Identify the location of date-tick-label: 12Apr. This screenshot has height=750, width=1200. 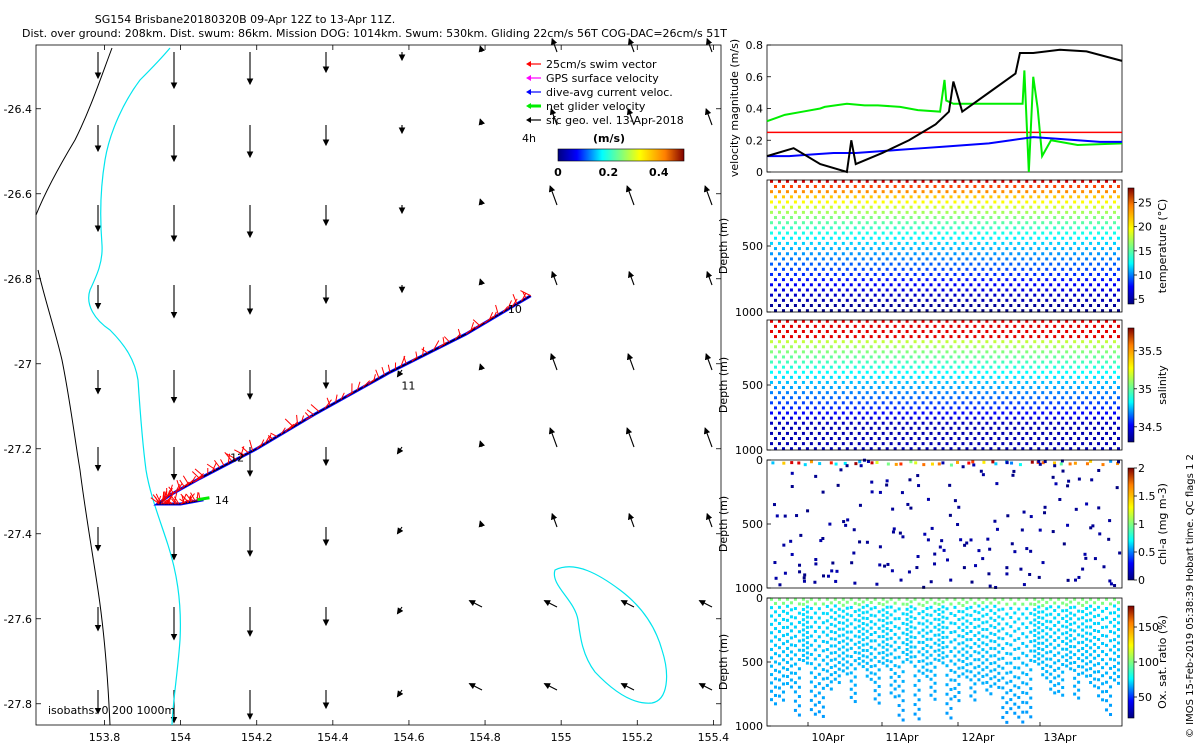
(978, 737).